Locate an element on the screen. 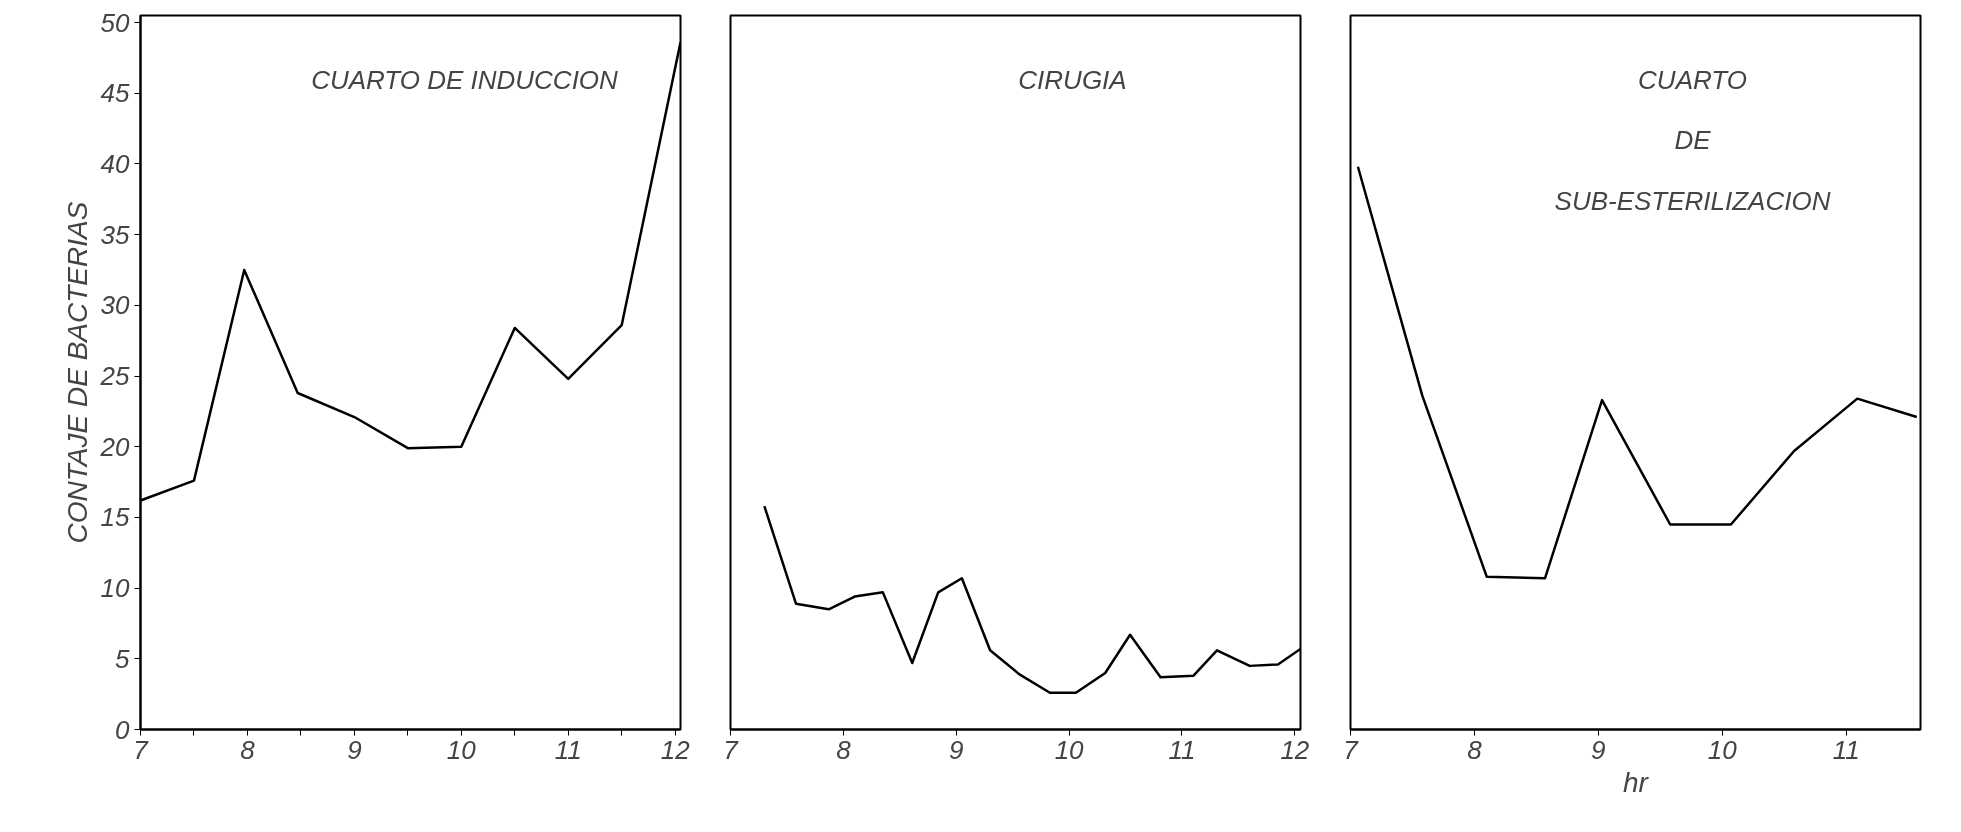 The image size is (1961, 832). y-axis-title: CONTAJE DE BACTERIAS is located at coordinates (77, 372).